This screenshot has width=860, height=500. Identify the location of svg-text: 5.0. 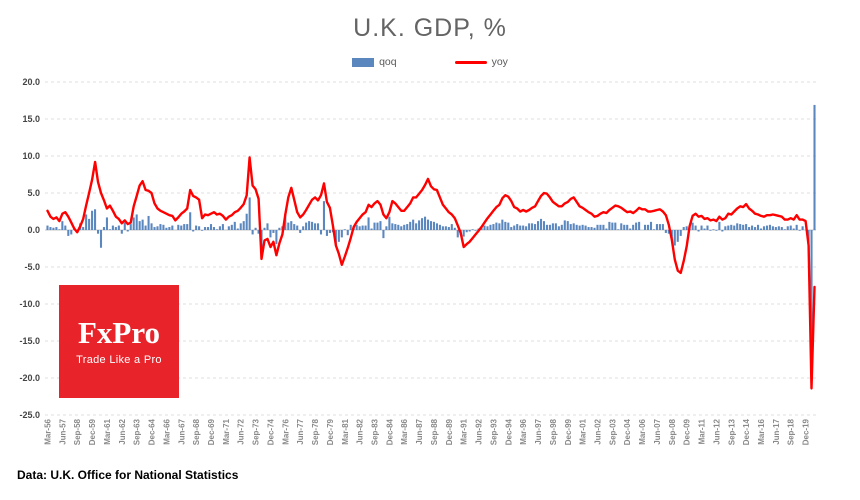
(33, 193).